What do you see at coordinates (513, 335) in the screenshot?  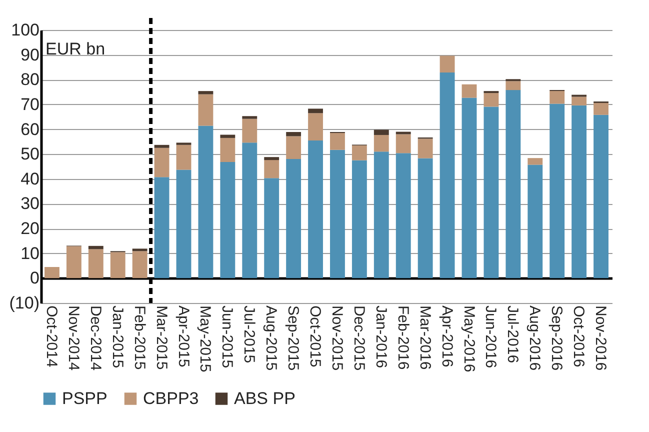 I see `x-tick-label: Jul-2016` at bounding box center [513, 335].